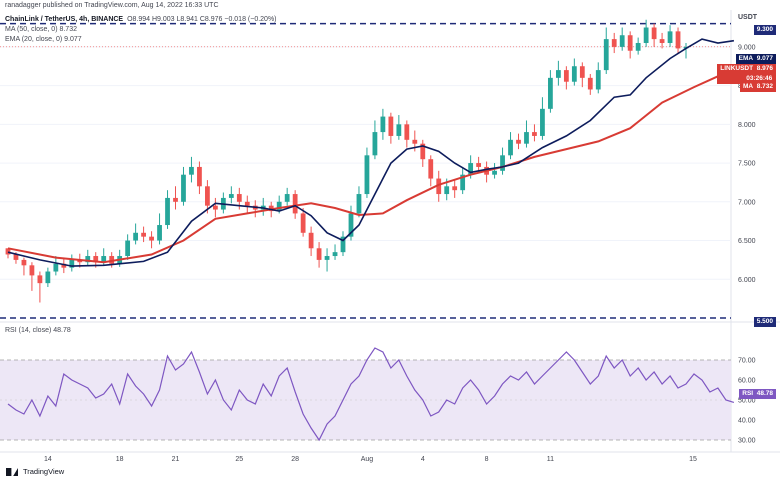 The width and height of the screenshot is (780, 480). Describe the element at coordinates (423, 459) in the screenshot. I see `time-tick-label: 4` at that location.